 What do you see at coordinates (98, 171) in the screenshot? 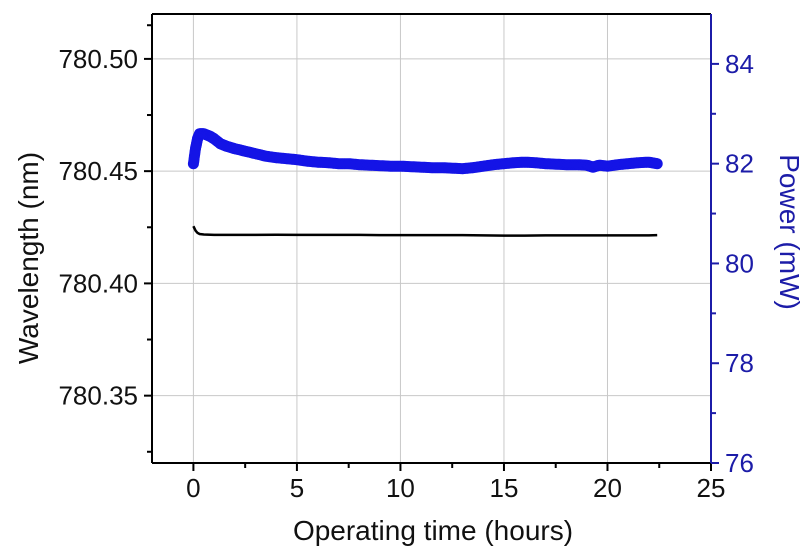
I see `y-left-tick-label: 780.45` at bounding box center [98, 171].